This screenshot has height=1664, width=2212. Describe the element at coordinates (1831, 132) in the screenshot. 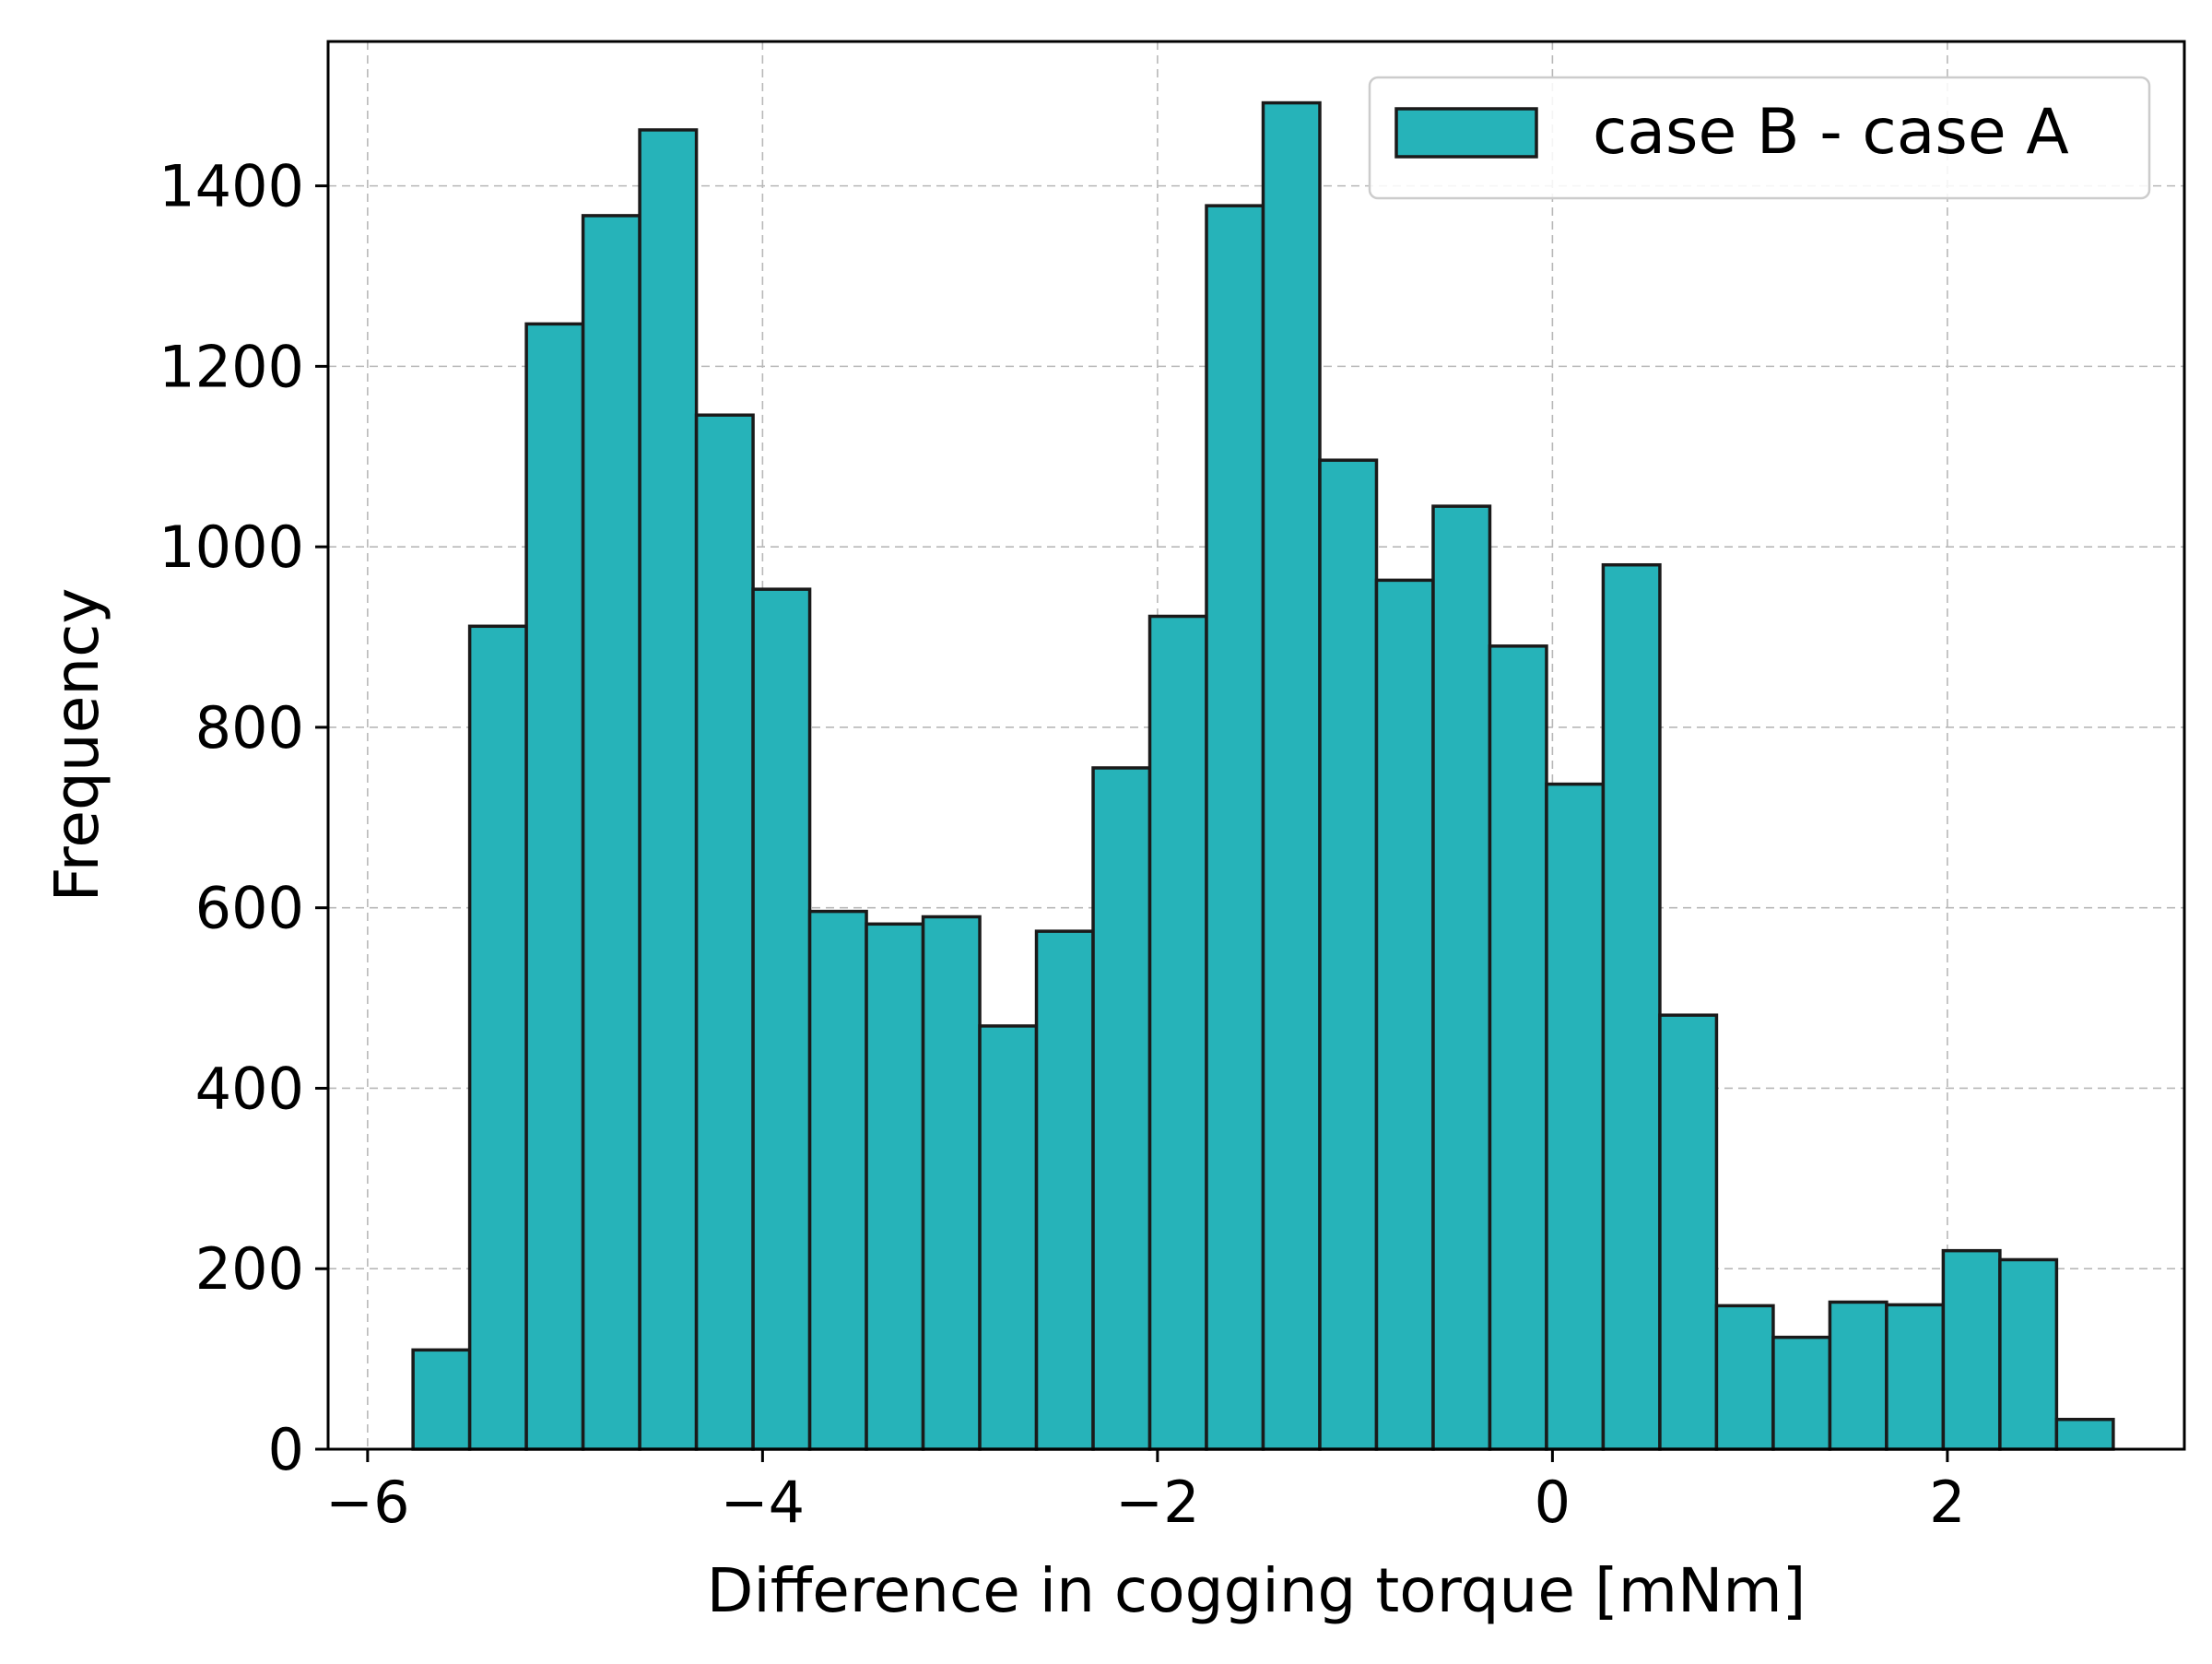

I see `legend-label: case B - case A` at that location.